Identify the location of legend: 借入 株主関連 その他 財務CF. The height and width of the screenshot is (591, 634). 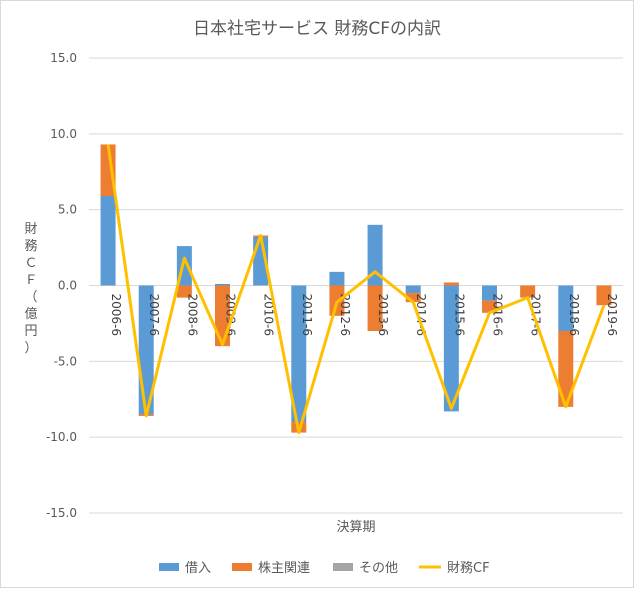
(324, 568).